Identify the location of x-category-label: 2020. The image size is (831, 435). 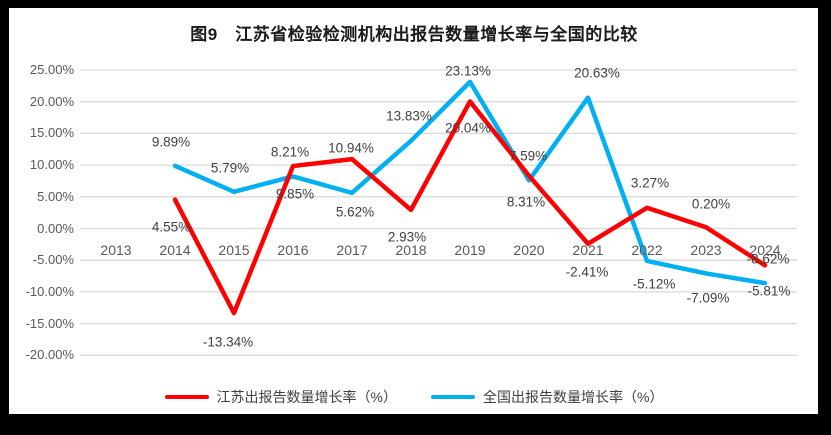
(529, 250).